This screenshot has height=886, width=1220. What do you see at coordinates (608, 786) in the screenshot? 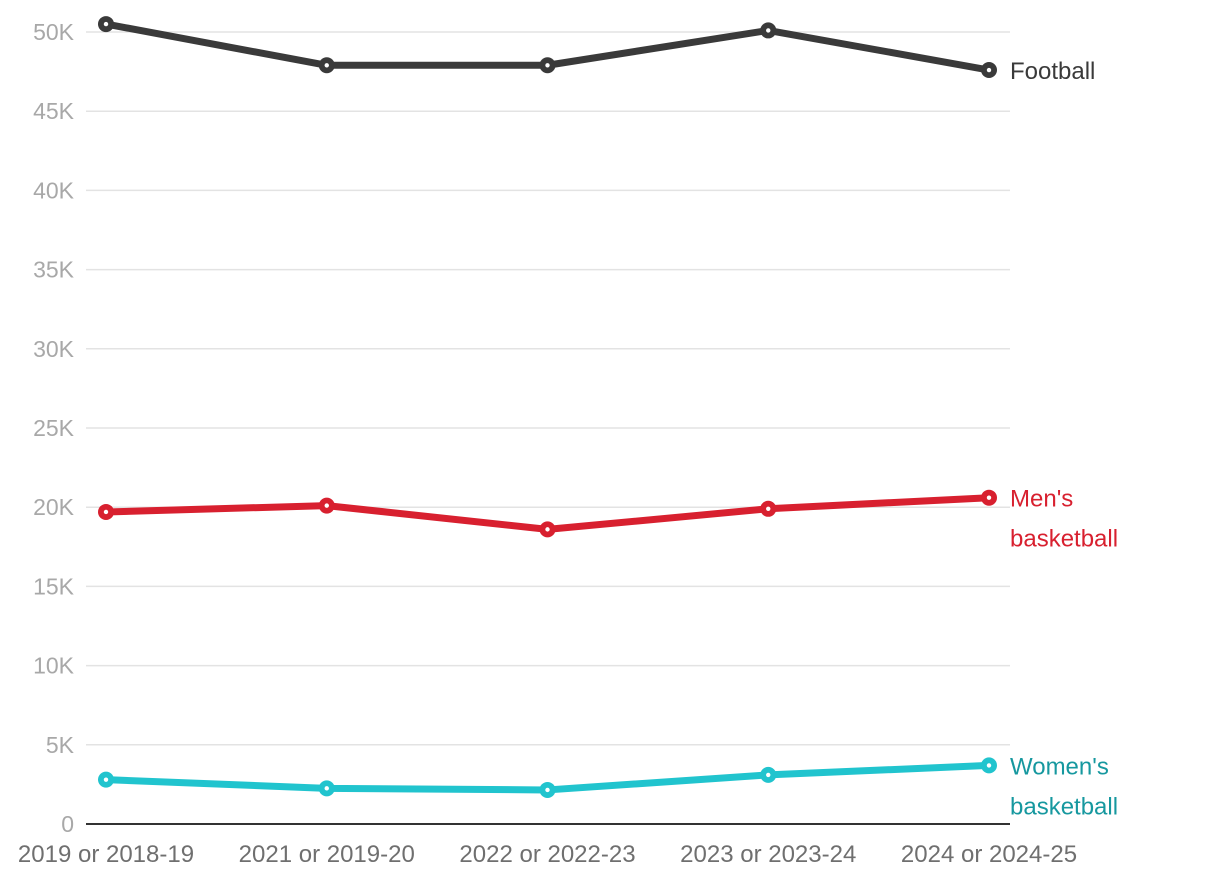
I see `series-2: Women's basketball` at bounding box center [608, 786].